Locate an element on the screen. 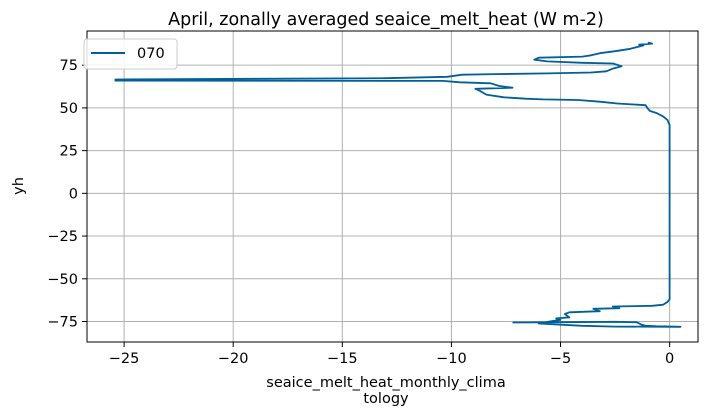  y-tick-label: −50 is located at coordinates (62, 280).